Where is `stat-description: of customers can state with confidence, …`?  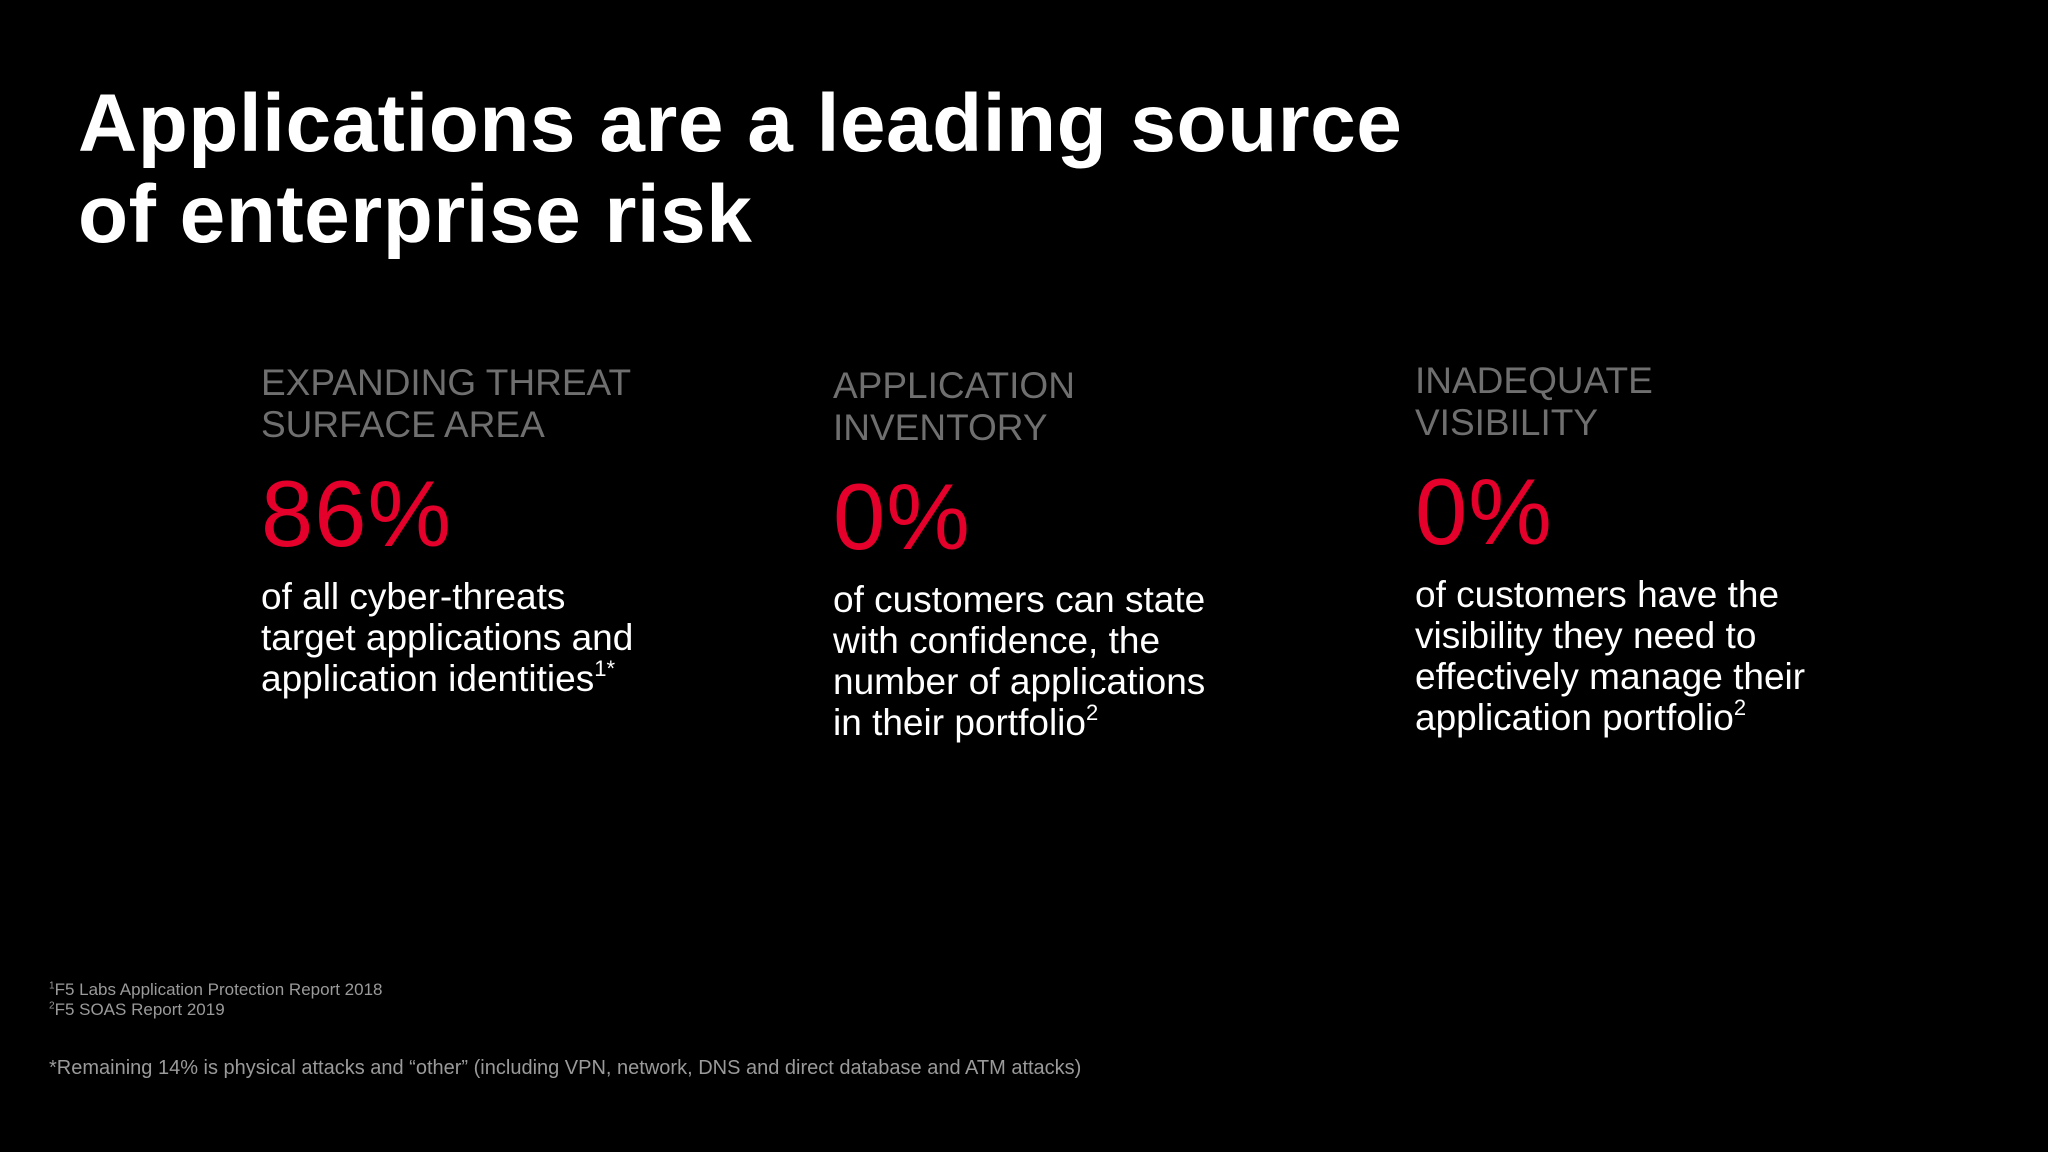 stat-description: of customers can state with confidence, … is located at coordinates (1093, 661).